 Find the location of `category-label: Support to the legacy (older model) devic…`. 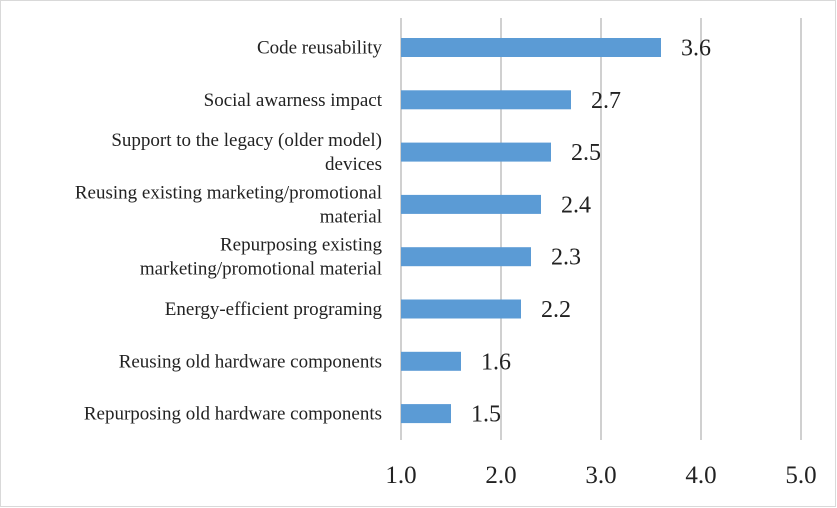

category-label: Support to the legacy (older model) devic… is located at coordinates (246, 152).